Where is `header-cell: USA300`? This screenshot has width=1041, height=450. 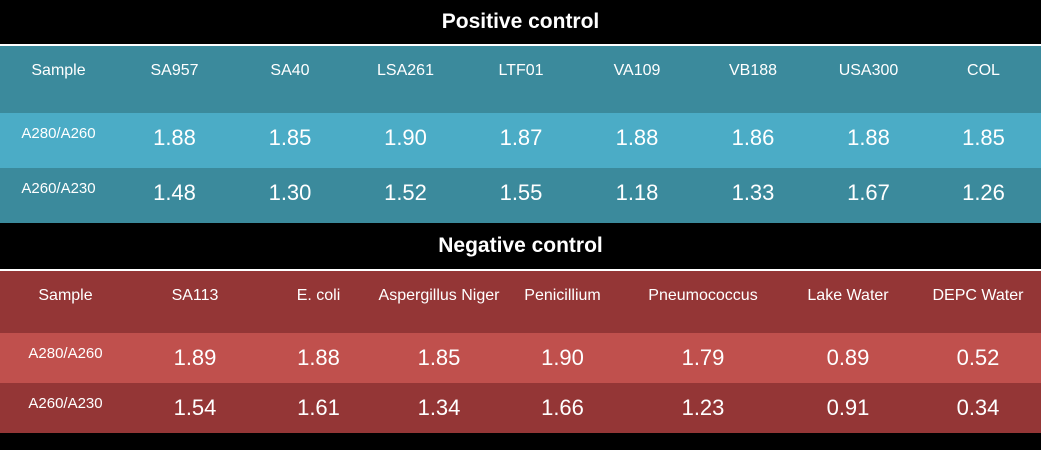 header-cell: USA300 is located at coordinates (868, 70).